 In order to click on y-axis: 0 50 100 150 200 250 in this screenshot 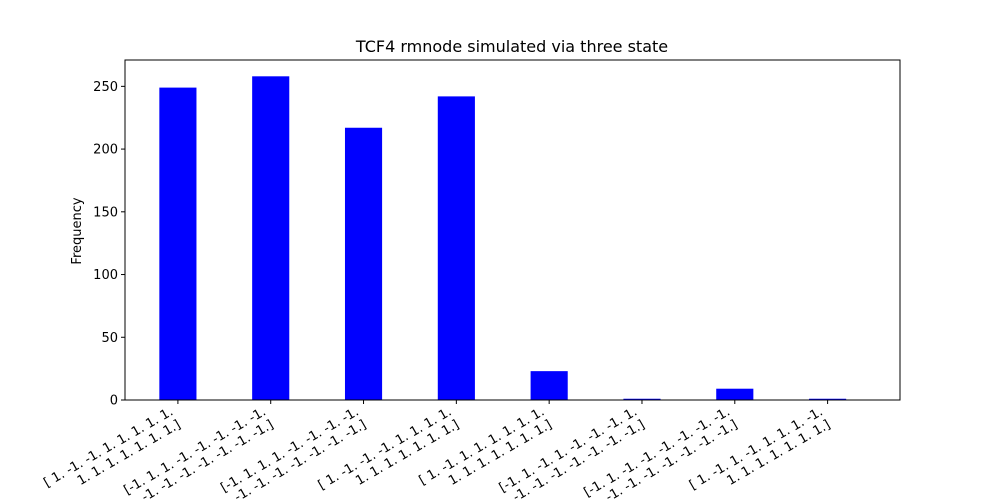, I will do `click(109, 244)`.